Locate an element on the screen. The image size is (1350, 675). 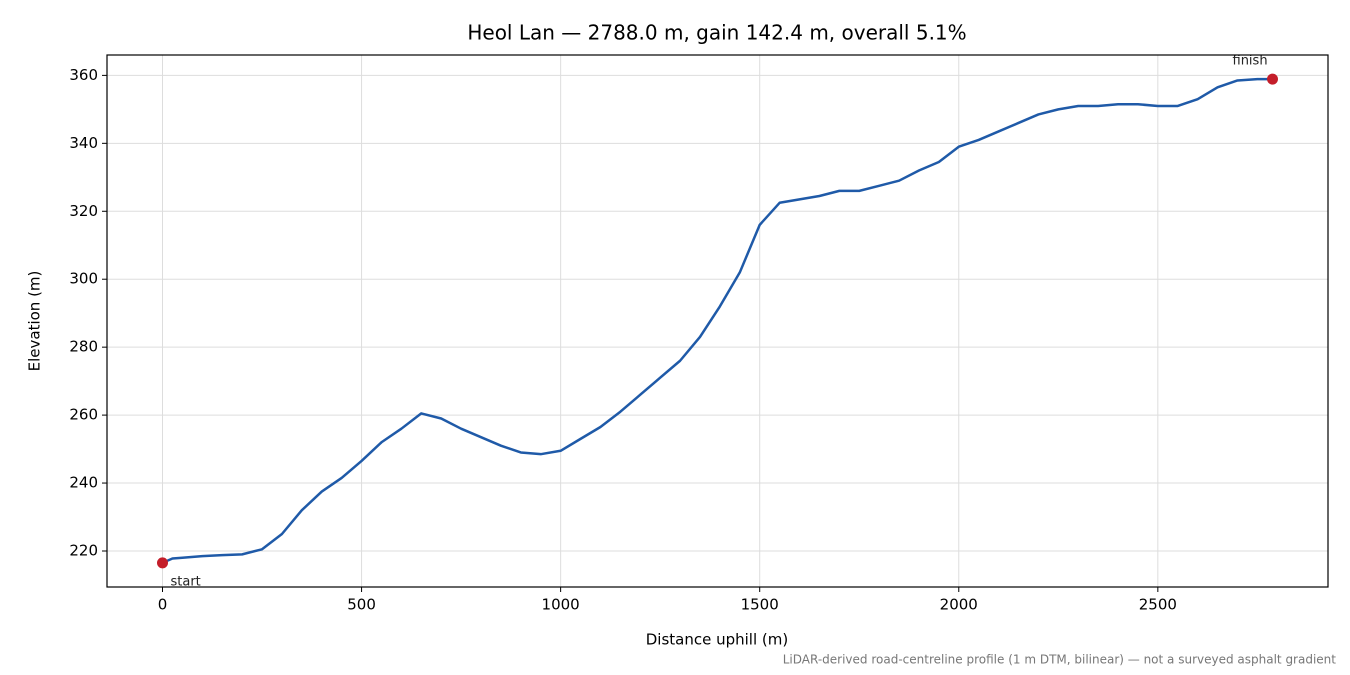
y-tick-label: 280 is located at coordinates (83, 347).